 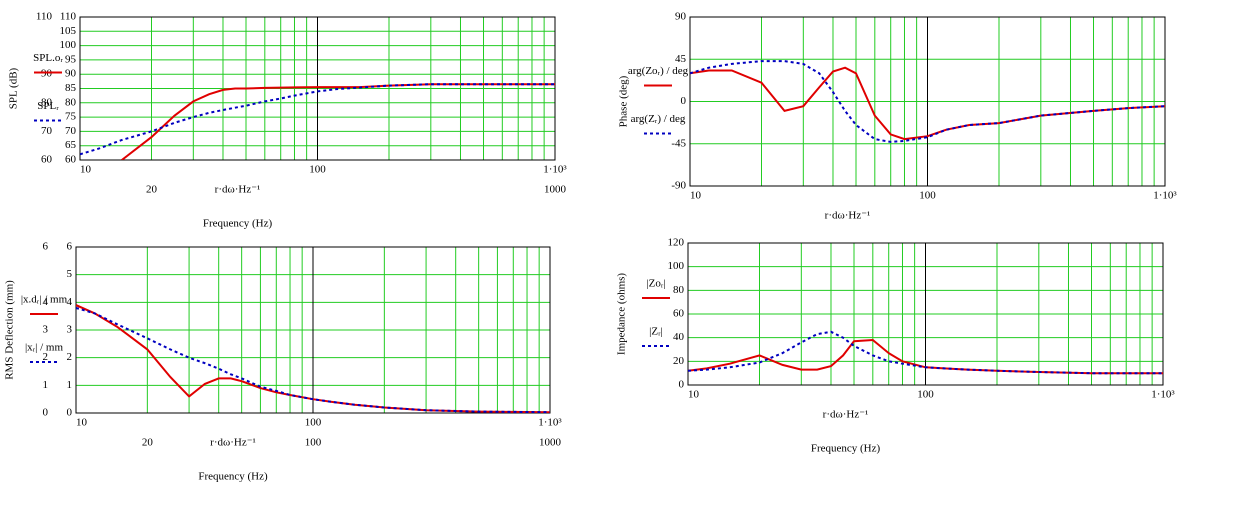 What do you see at coordinates (71, 131) in the screenshot?
I see `y-tick-label: 70` at bounding box center [71, 131].